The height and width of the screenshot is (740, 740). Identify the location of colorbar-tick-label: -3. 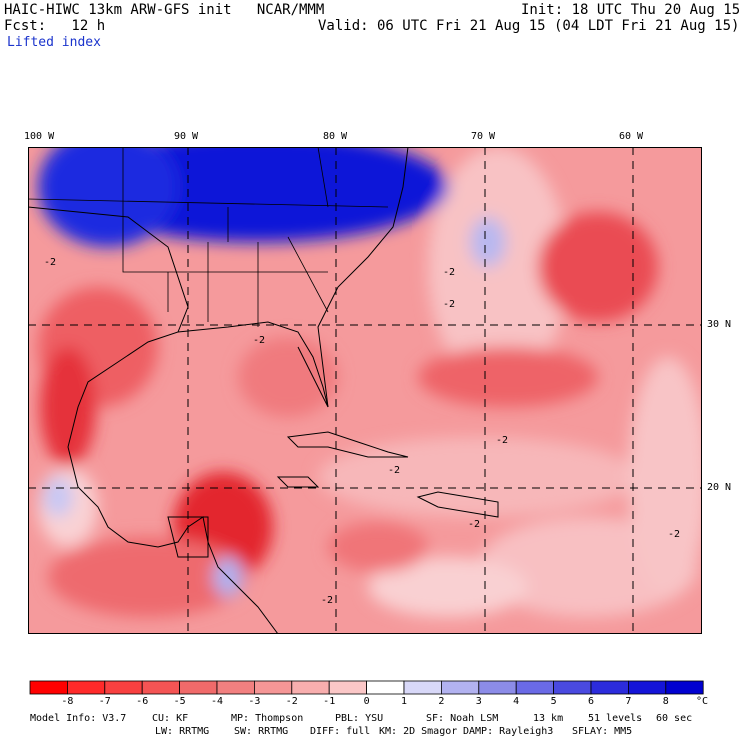
(254, 701).